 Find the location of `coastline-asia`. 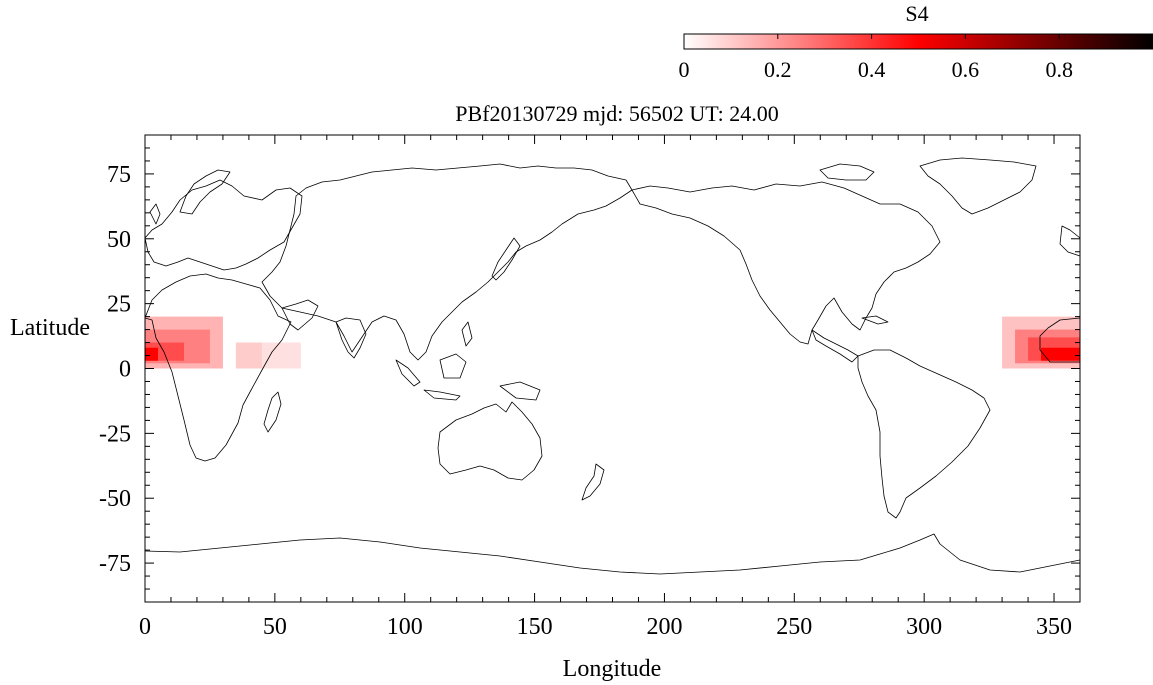

coastline-asia is located at coordinates (447, 262).